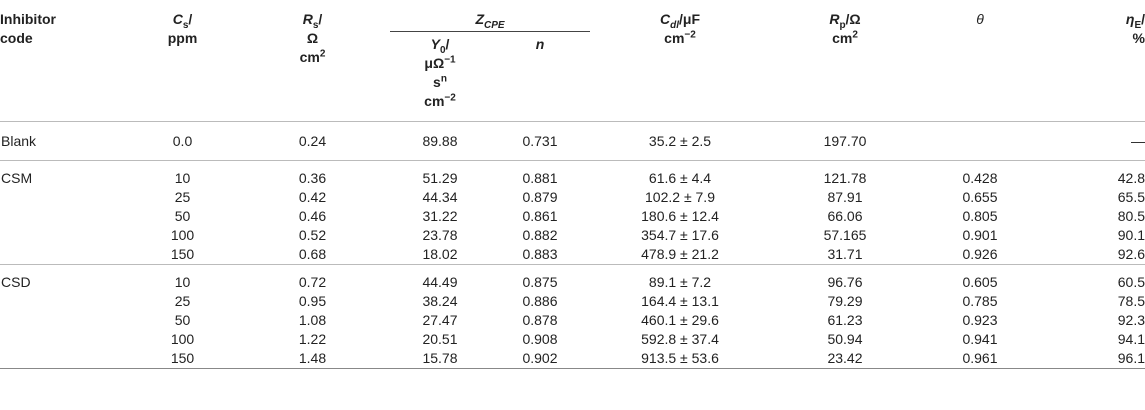 The width and height of the screenshot is (1145, 410). What do you see at coordinates (845, 278) in the screenshot?
I see `cell-rp: 96.76` at bounding box center [845, 278].